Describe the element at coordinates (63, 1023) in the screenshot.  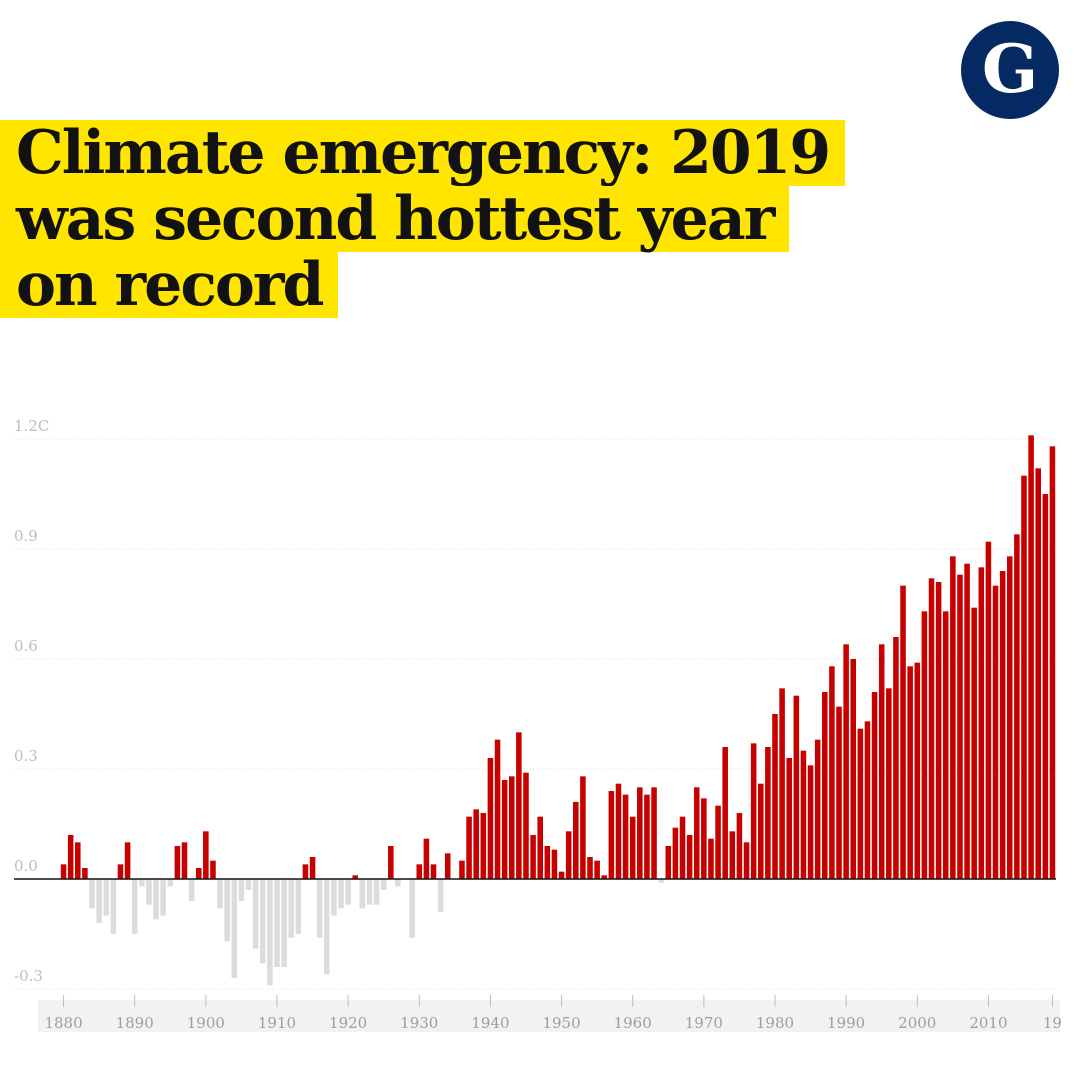
I see `x-tick-label: 1880` at that location.